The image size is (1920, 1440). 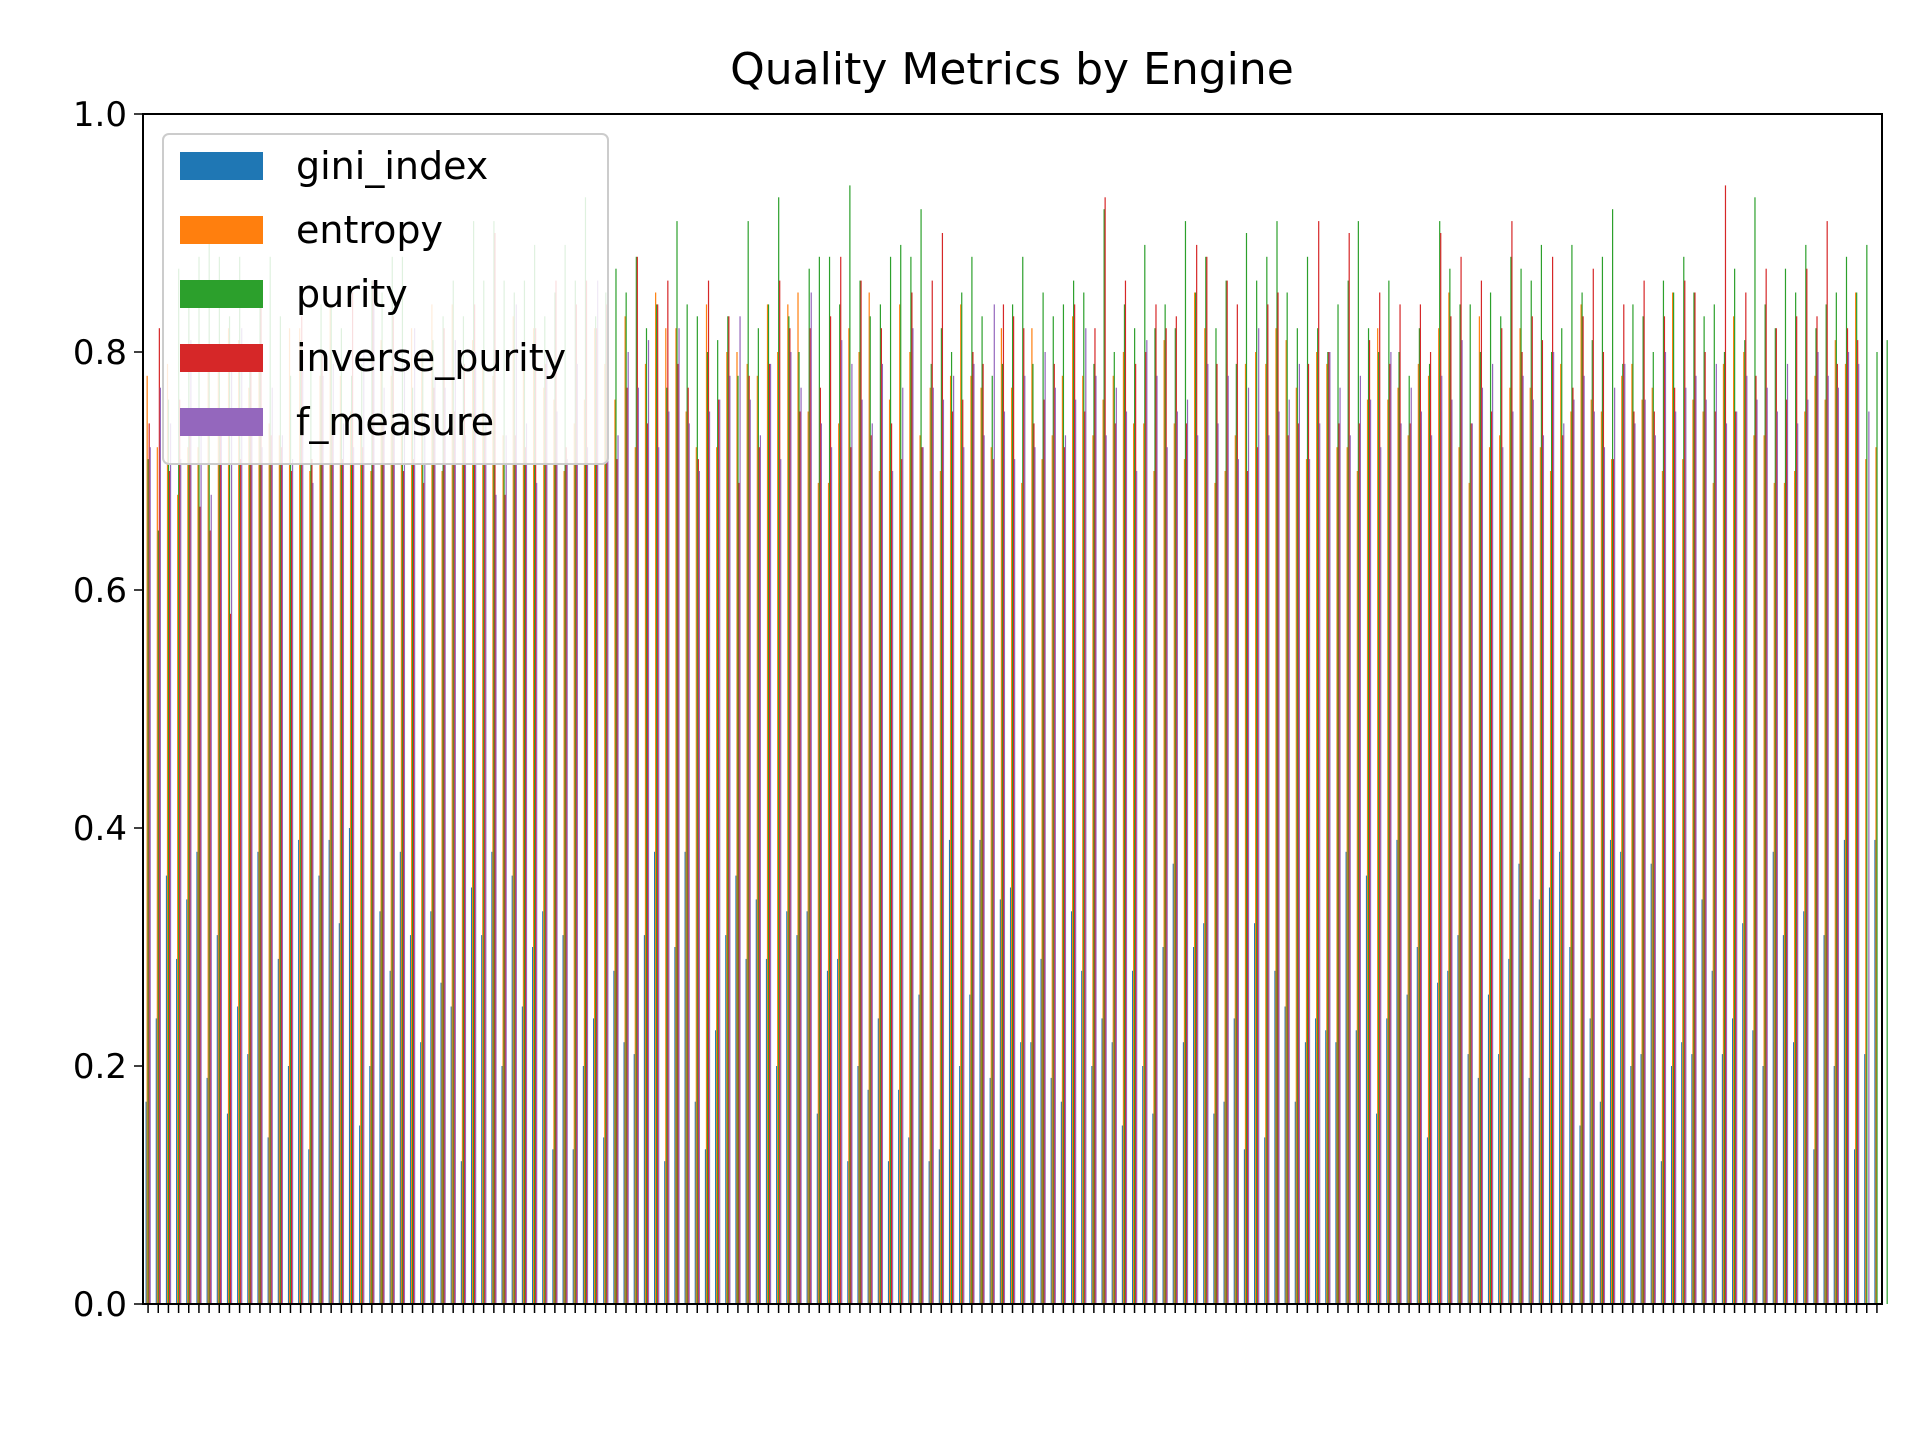 I want to click on y-tick-label: 0.8, so click(x=100, y=353).